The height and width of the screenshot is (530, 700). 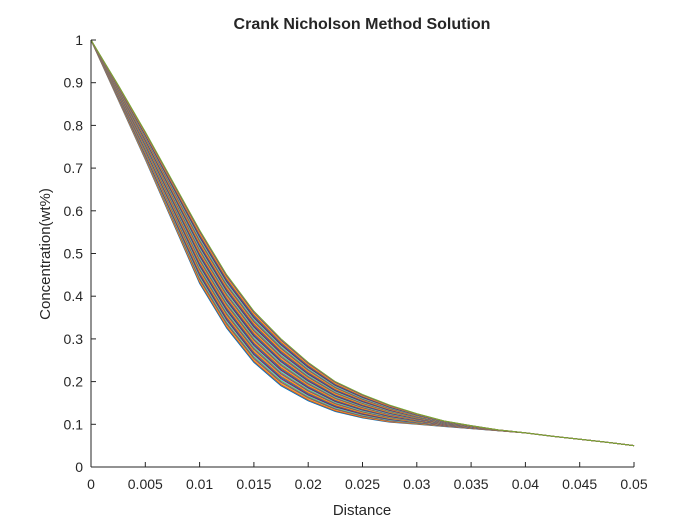 I want to click on x-tick-label: 0.03, so click(x=416, y=484).